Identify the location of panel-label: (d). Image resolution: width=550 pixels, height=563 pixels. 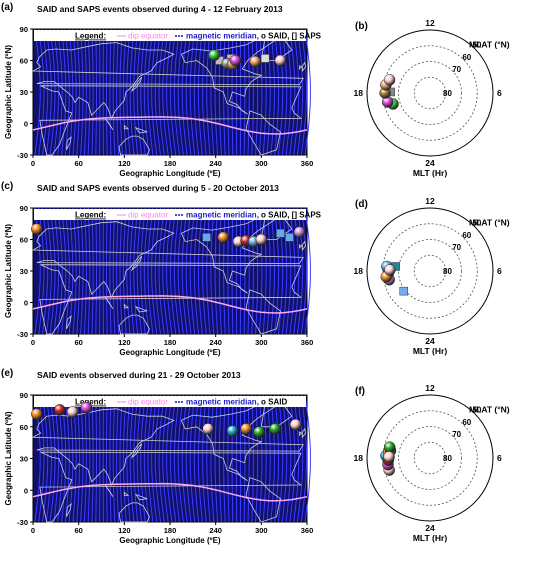
(361, 204).